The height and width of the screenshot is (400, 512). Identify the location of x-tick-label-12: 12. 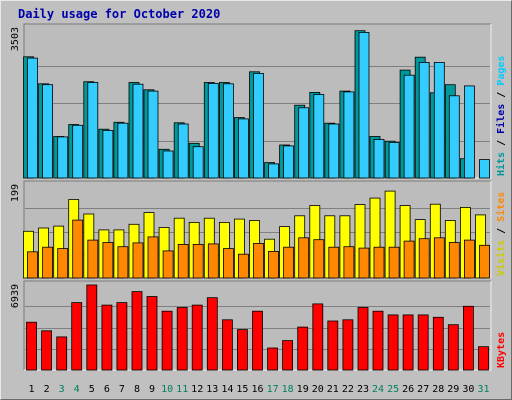
(197, 389).